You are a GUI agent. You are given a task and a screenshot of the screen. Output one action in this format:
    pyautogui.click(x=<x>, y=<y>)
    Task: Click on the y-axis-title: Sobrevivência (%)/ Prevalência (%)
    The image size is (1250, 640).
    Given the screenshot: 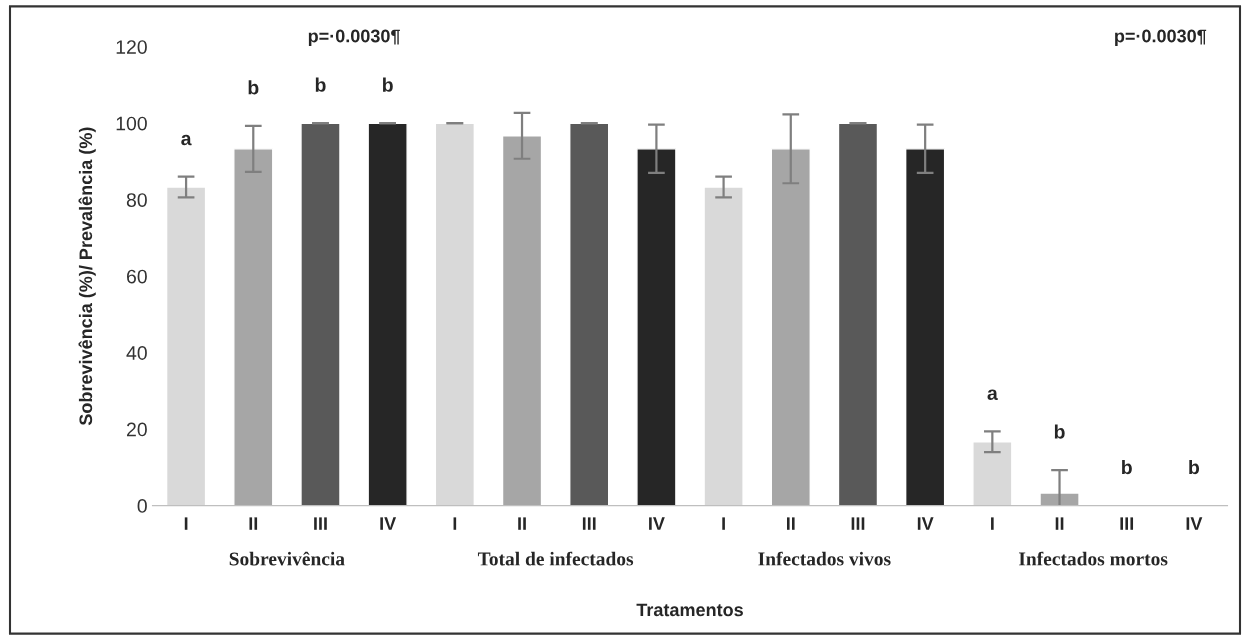 What is the action you would take?
    pyautogui.click(x=87, y=276)
    